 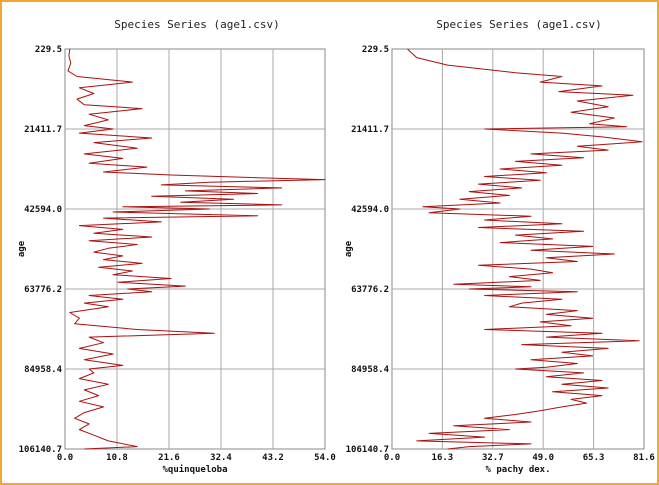 What do you see at coordinates (221, 458) in the screenshot?
I see `x-tick-label: 32.4` at bounding box center [221, 458].